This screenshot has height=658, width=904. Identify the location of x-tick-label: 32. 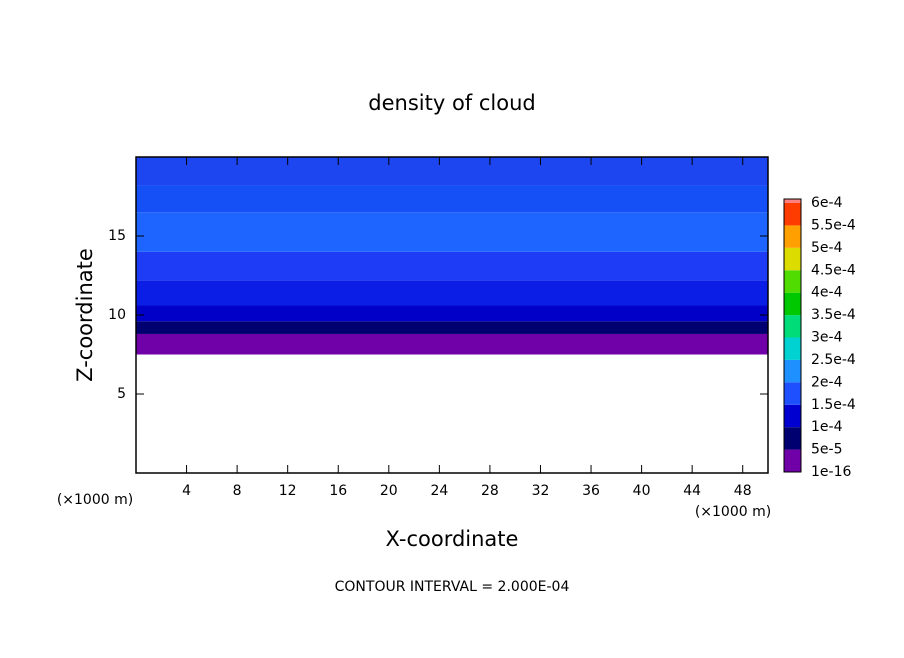
(541, 491).